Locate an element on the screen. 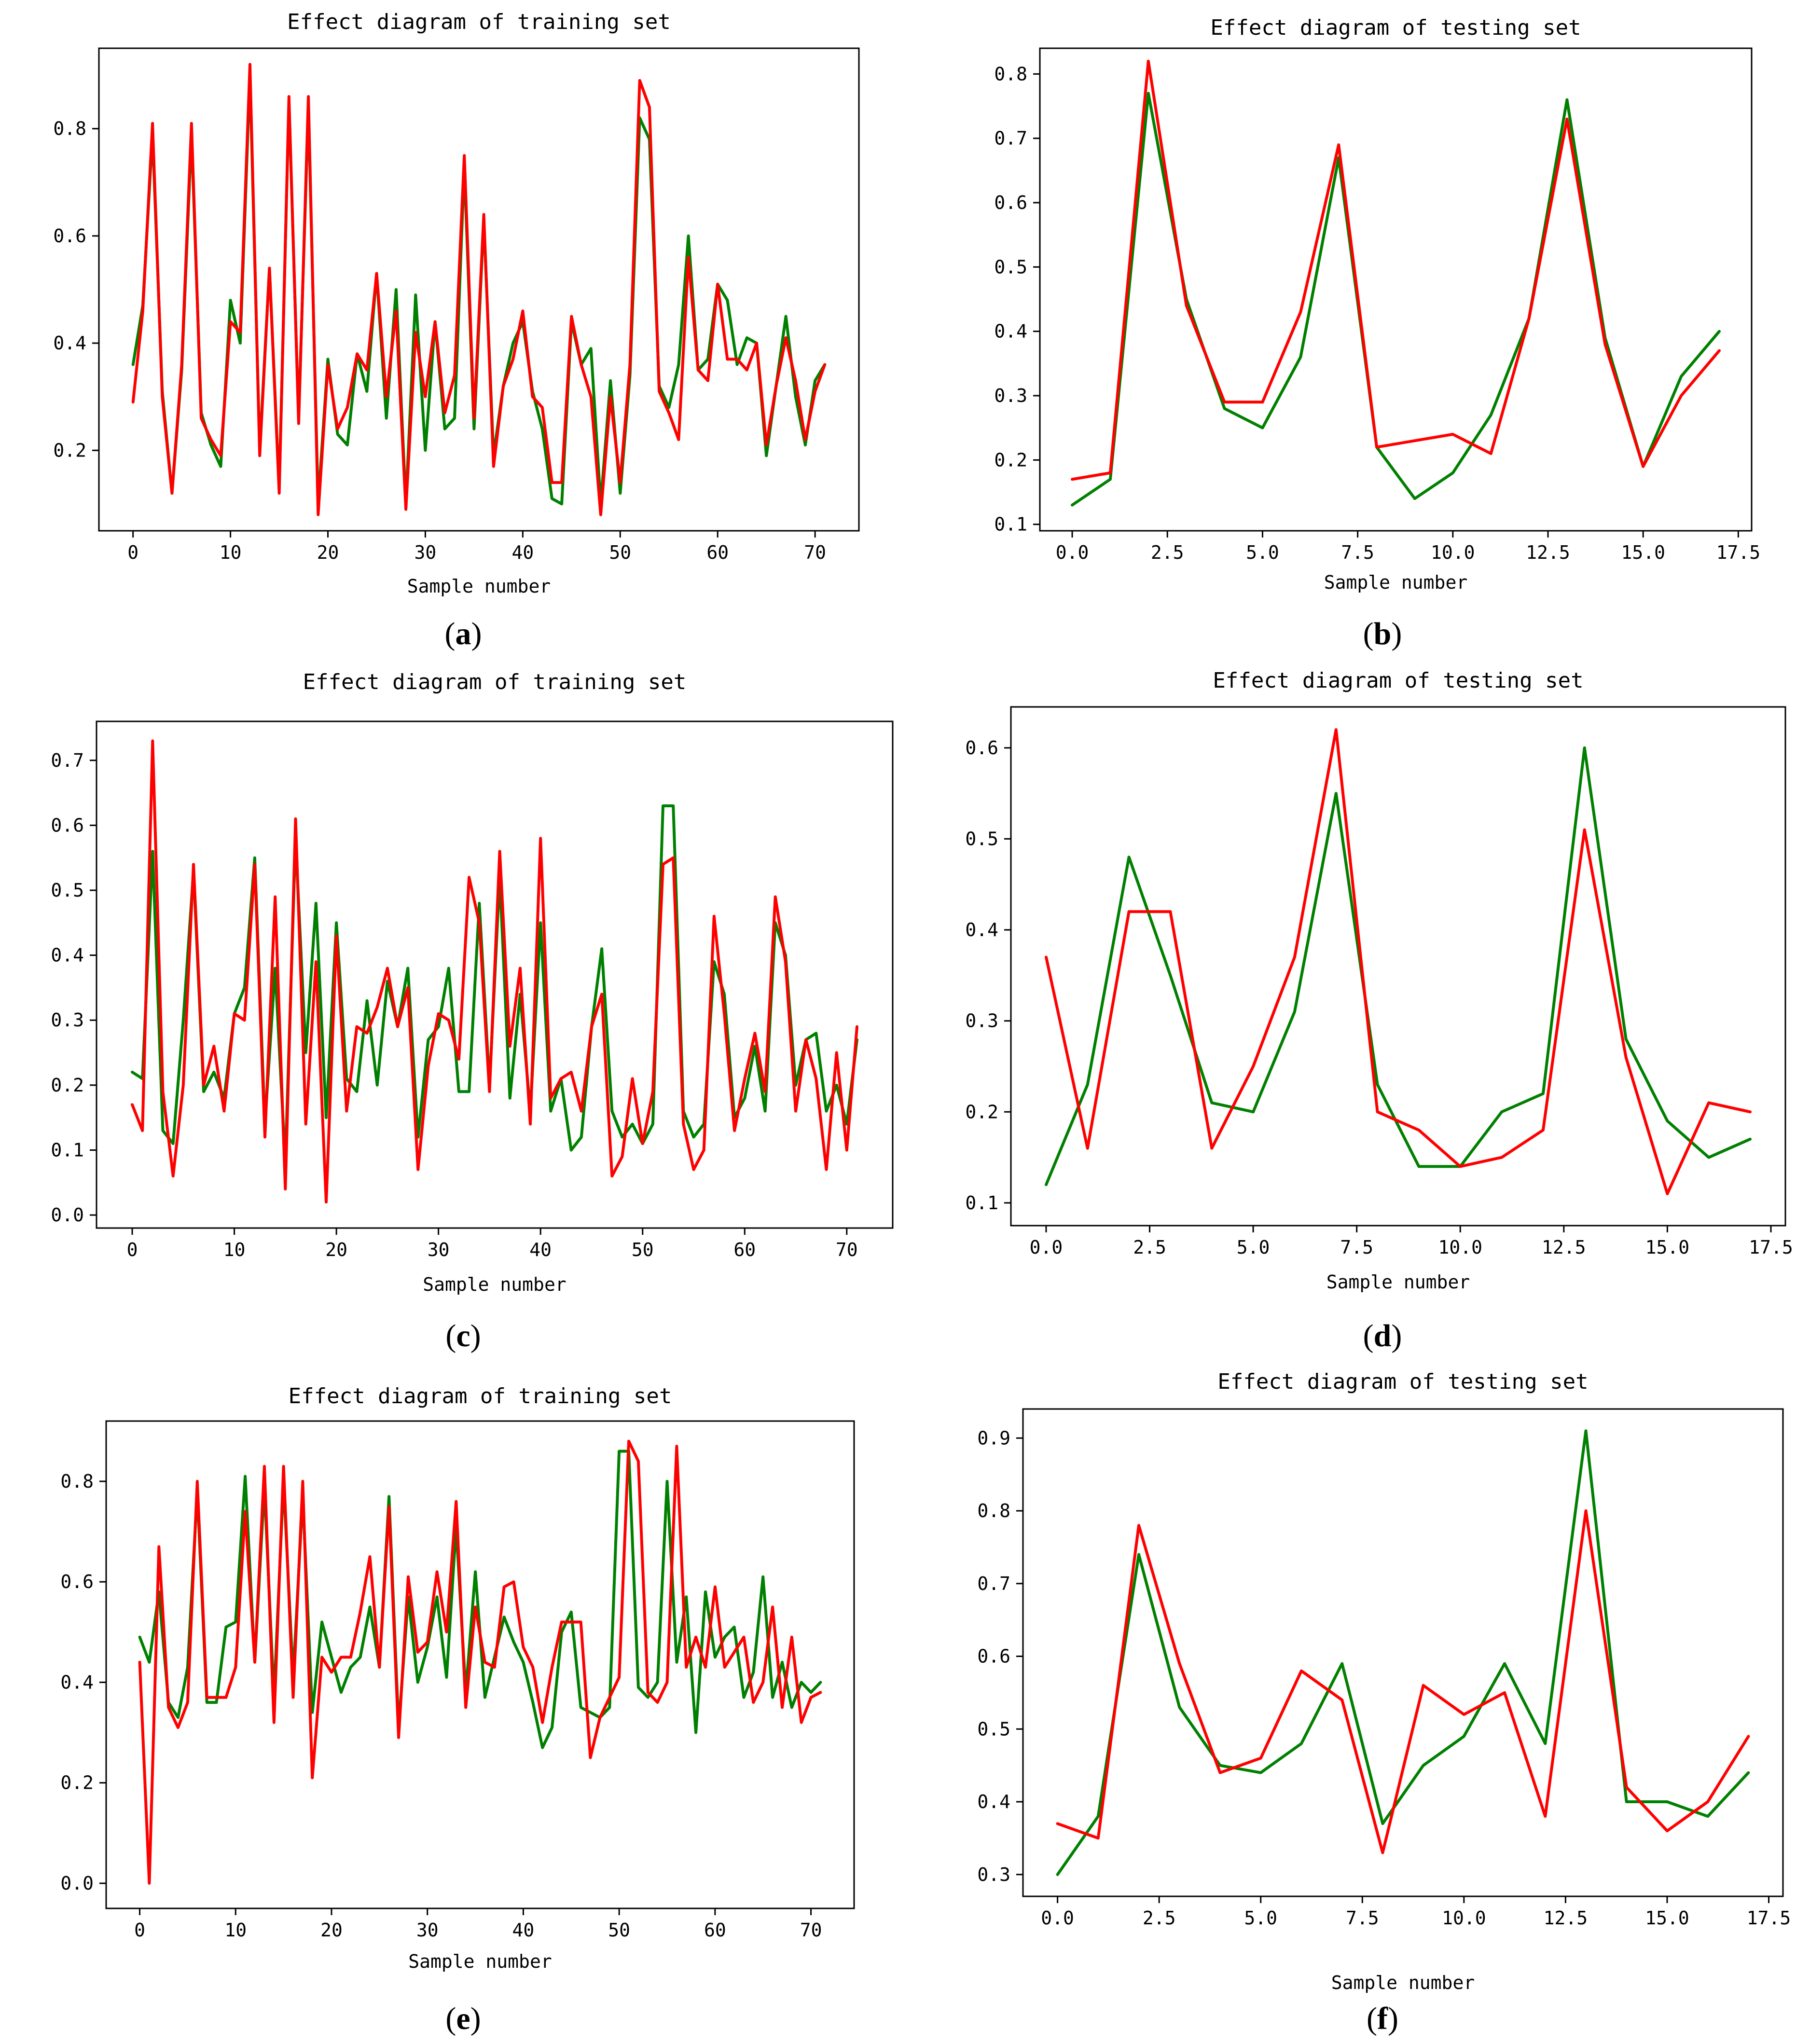  panel-letter: d is located at coordinates (1383, 1335).